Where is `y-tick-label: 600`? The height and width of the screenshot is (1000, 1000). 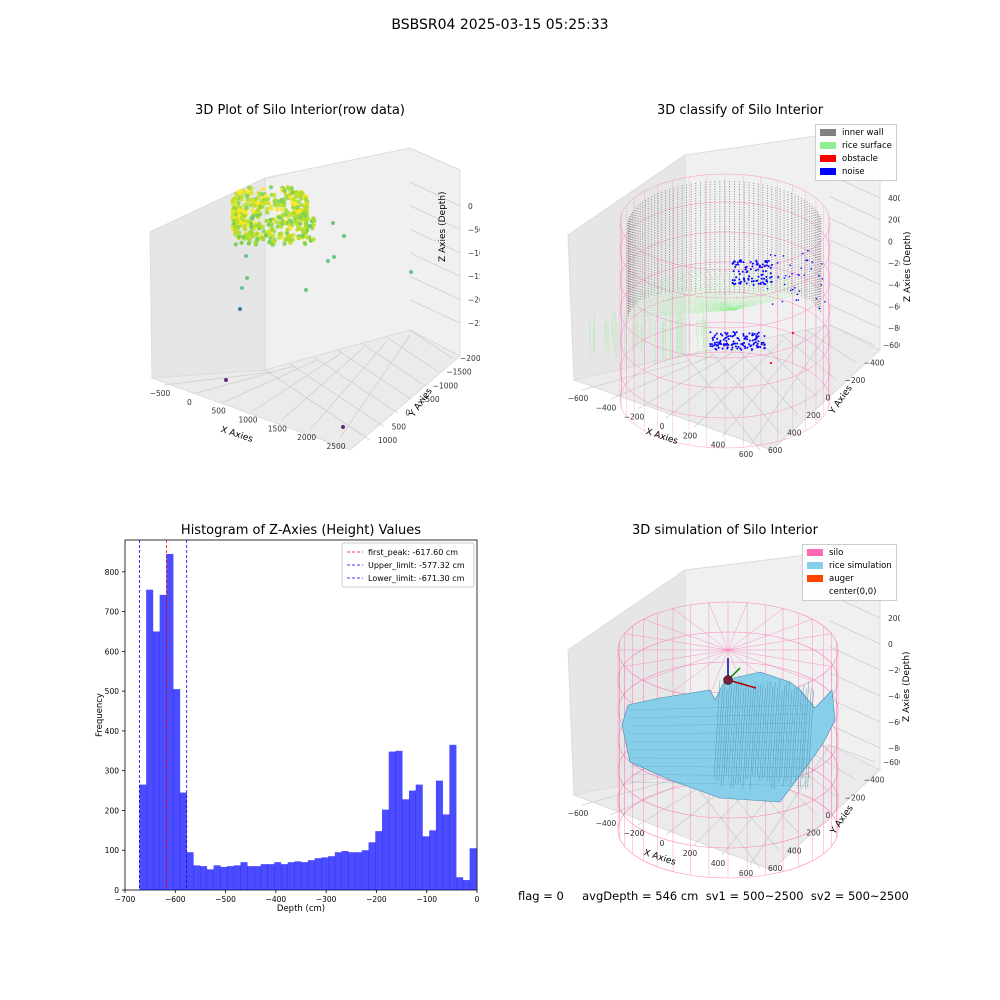 y-tick-label: 600 is located at coordinates (112, 651).